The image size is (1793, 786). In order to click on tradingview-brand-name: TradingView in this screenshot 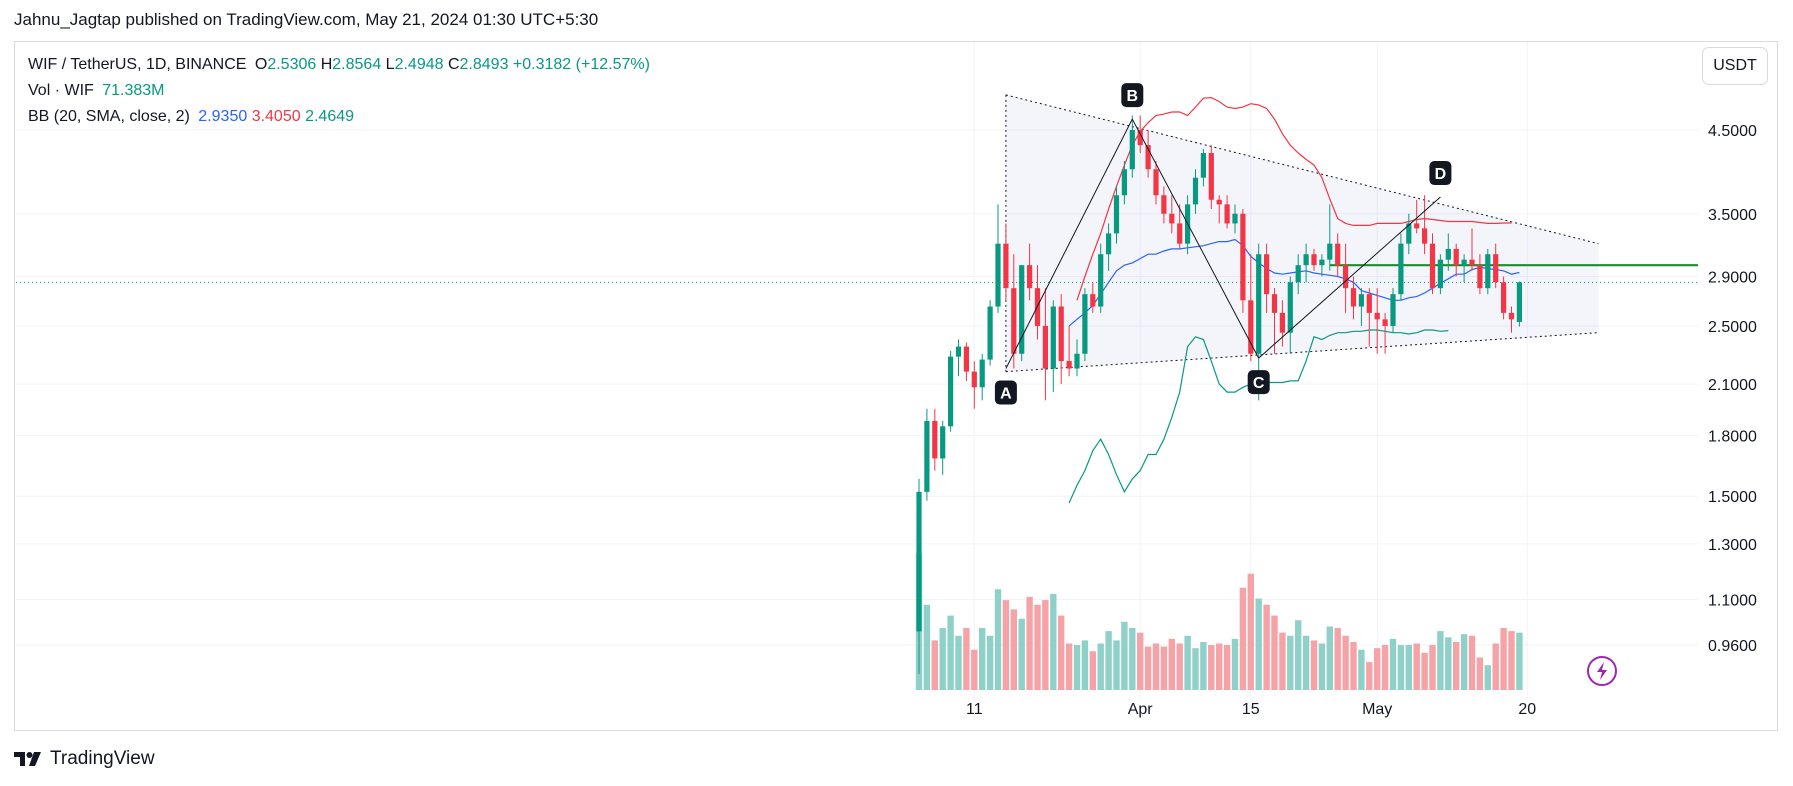, I will do `click(102, 758)`.